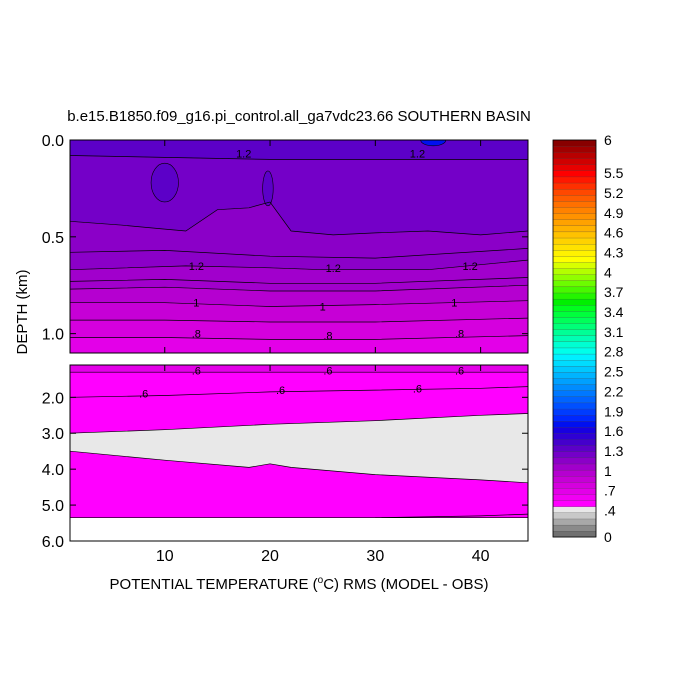 The height and width of the screenshot is (700, 700). Describe the element at coordinates (614, 431) in the screenshot. I see `colorbar-label: 1.6` at that location.